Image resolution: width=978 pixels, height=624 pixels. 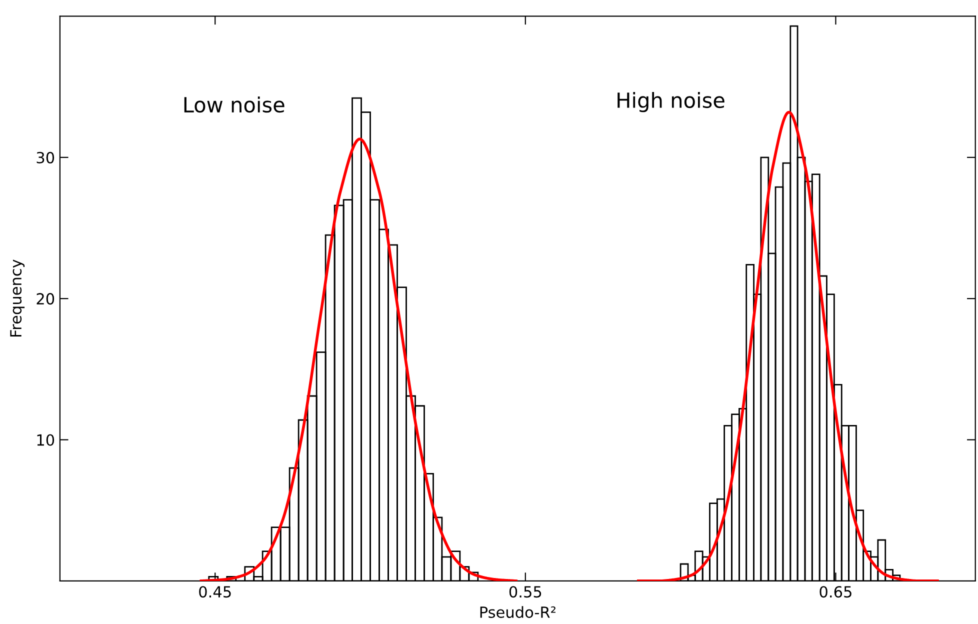 What do you see at coordinates (45, 158) in the screenshot?
I see `y-tick-label: 30` at bounding box center [45, 158].